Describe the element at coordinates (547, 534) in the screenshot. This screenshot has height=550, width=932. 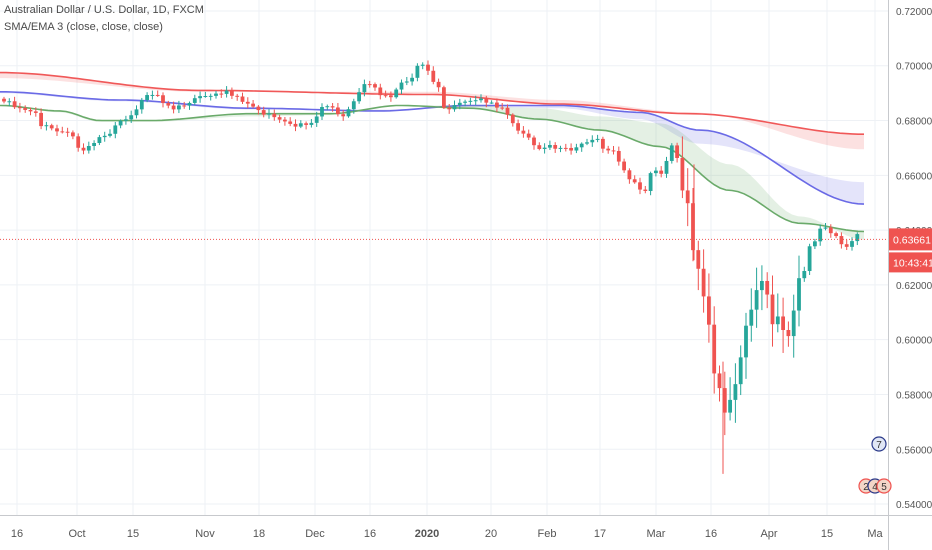
I see `time-tick-label: Feb` at that location.